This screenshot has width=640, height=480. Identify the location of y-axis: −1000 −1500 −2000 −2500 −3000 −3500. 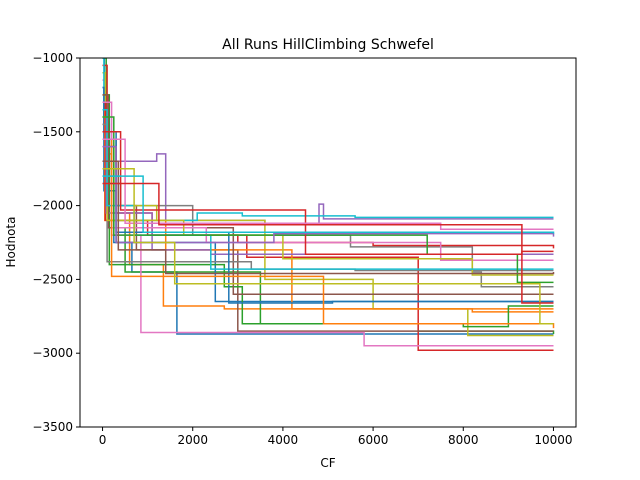
(56, 242).